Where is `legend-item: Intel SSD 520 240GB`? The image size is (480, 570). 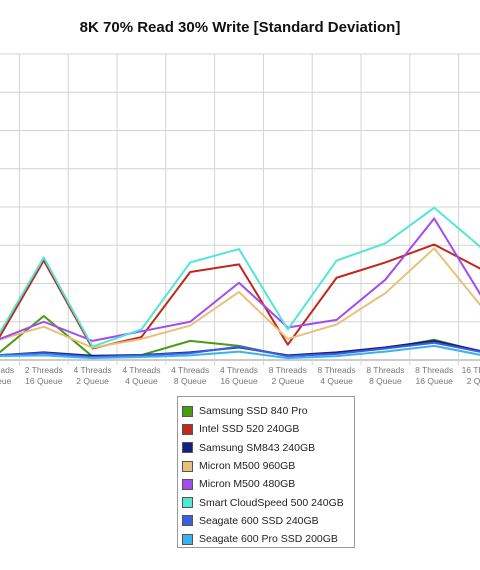
legend-item: Intel SSD 520 240GB is located at coordinates (268, 429).